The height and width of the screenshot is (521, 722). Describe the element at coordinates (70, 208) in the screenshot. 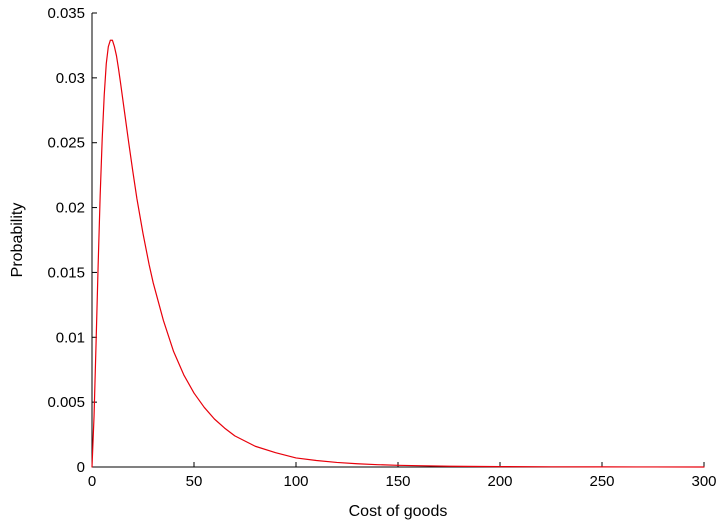

I see `y-tick-label: 0.02` at that location.